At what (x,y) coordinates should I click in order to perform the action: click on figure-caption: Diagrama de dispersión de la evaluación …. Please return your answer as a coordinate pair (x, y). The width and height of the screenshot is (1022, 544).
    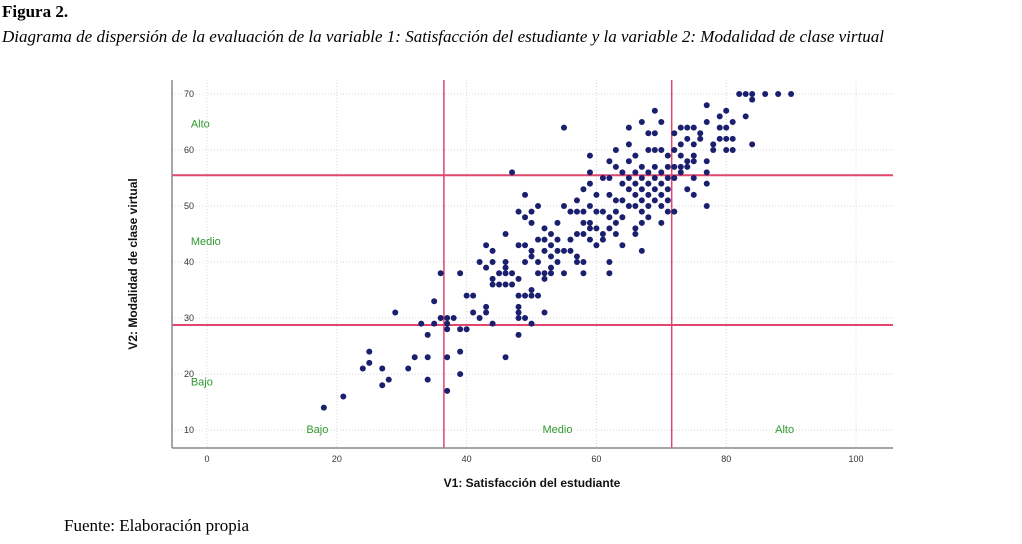
    Looking at the image, I should click on (443, 36).